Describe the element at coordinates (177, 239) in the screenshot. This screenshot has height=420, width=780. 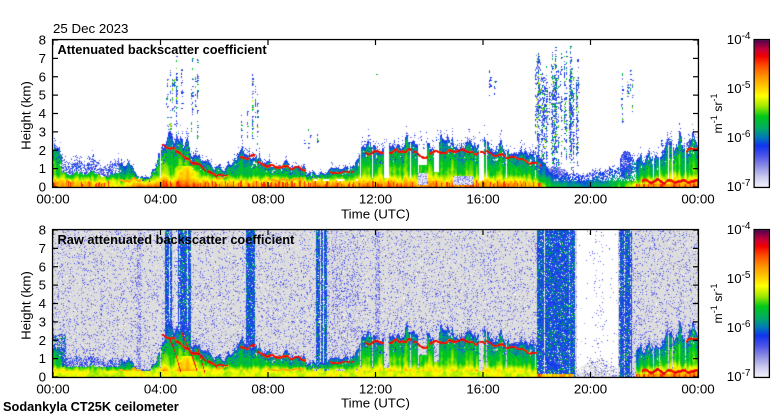
I see `svg-text:Raw attenuated backscatter coe: Raw attenuated backscatter coefficient` at that location.